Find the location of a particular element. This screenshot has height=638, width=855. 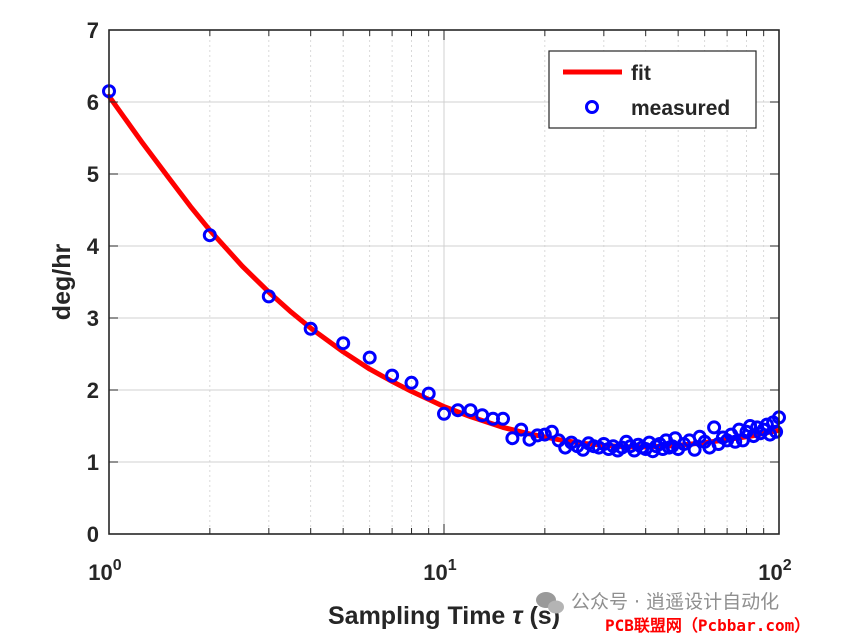

x-axis-label-prefix: Sampling Time is located at coordinates (420, 616).